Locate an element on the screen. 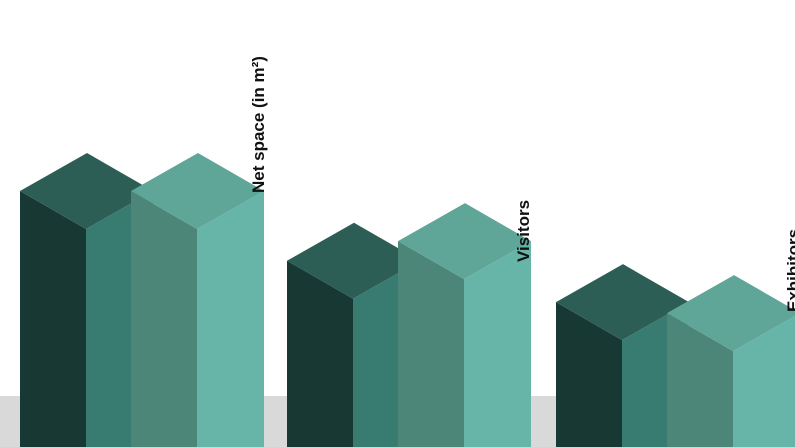 The image size is (795, 447). category-label: Exhibitors is located at coordinates (789, 270).